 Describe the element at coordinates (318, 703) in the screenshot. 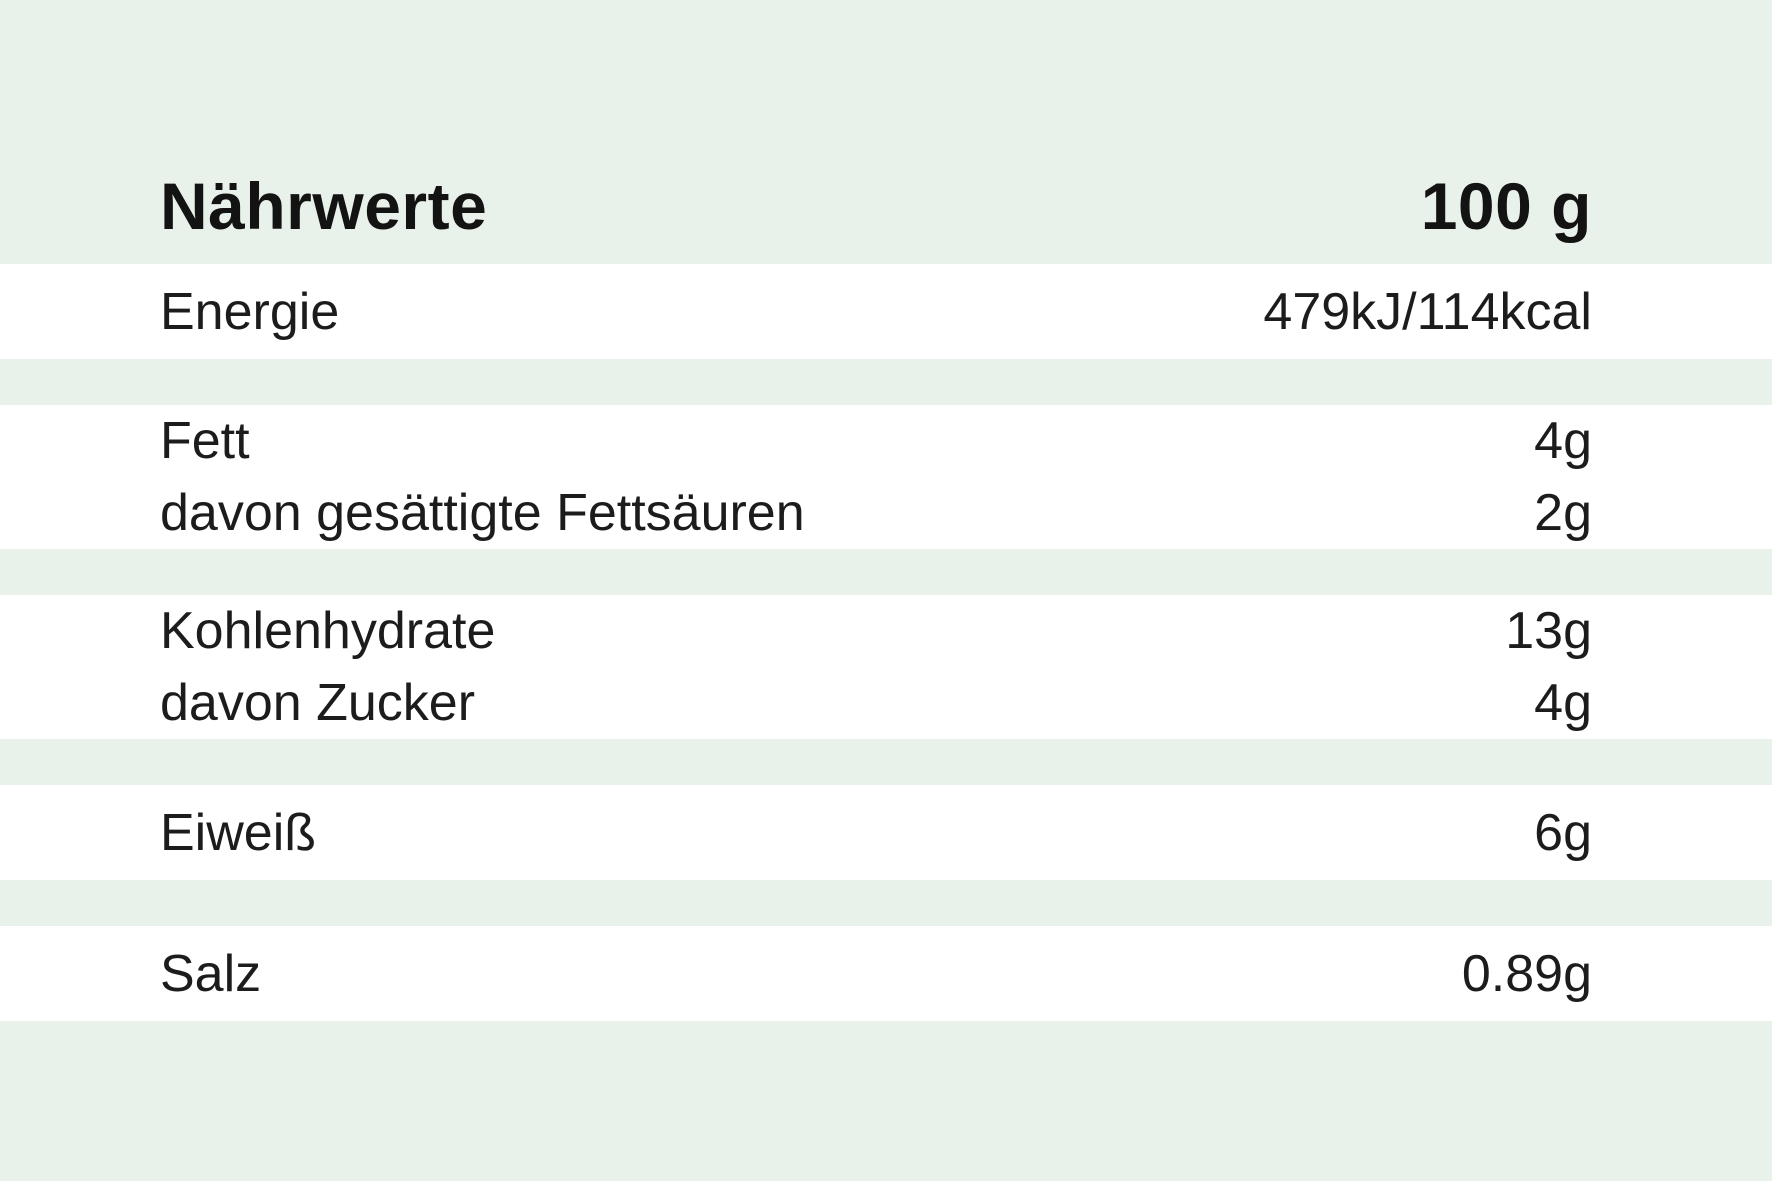

I see `row-label: davon Zucker` at that location.